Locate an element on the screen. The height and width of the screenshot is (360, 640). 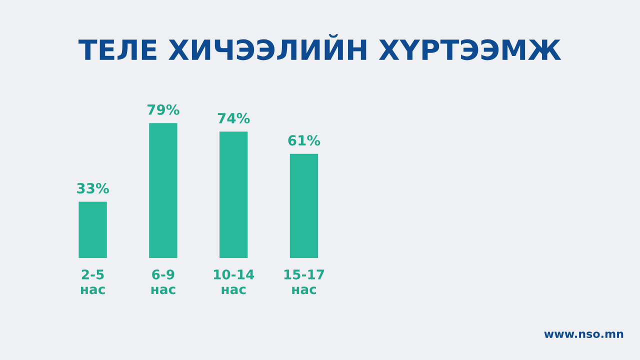
chart-title: ТЕЛЕ ХИЧЭЭЛИЙН ХҮРТЭЭМЖ is located at coordinates (320, 47).